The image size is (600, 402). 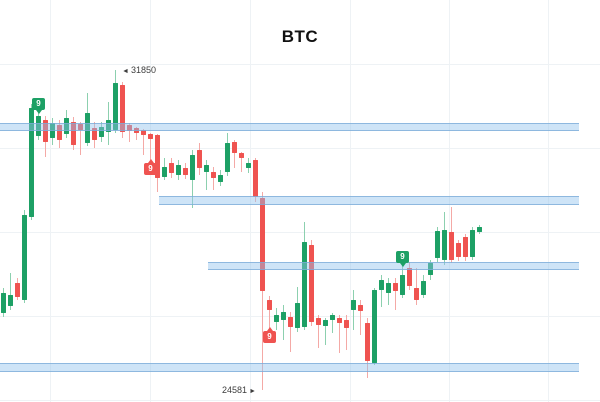 What do you see at coordinates (235, 390) in the screenshot?
I see `low-price-value: 24581` at bounding box center [235, 390].